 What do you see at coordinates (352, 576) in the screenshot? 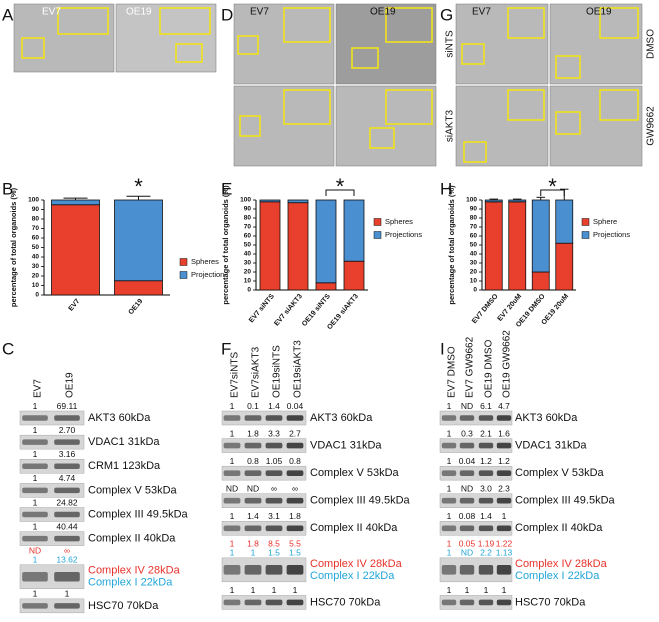
I see `band-label: Complex I 22kDa` at bounding box center [352, 576].